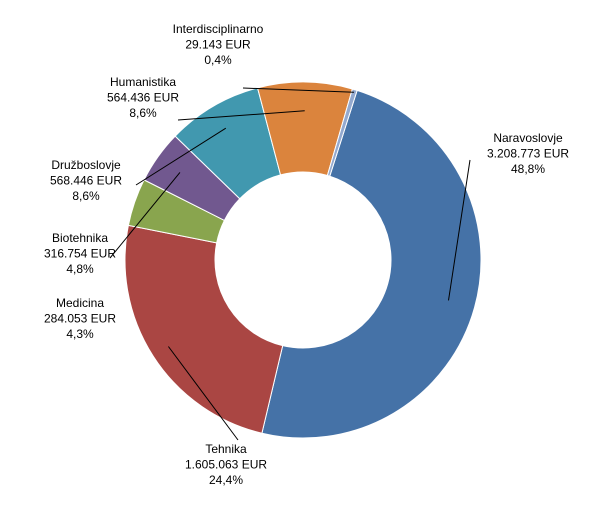 The image size is (607, 521). Describe the element at coordinates (204, 329) in the screenshot. I see `slice-tehnika` at that location.